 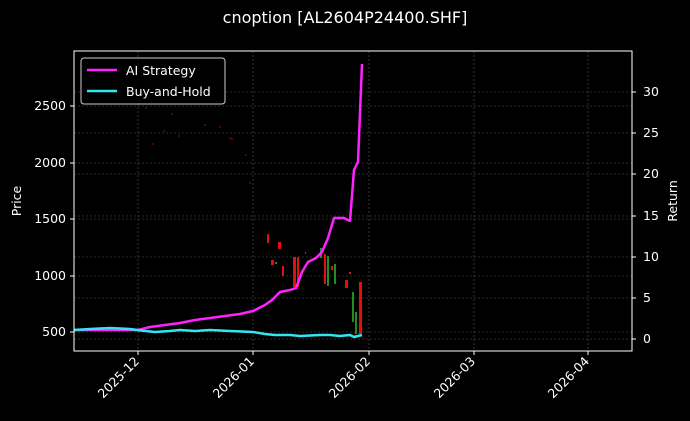 I want to click on left-tick-1500: 1500, so click(x=50, y=218).